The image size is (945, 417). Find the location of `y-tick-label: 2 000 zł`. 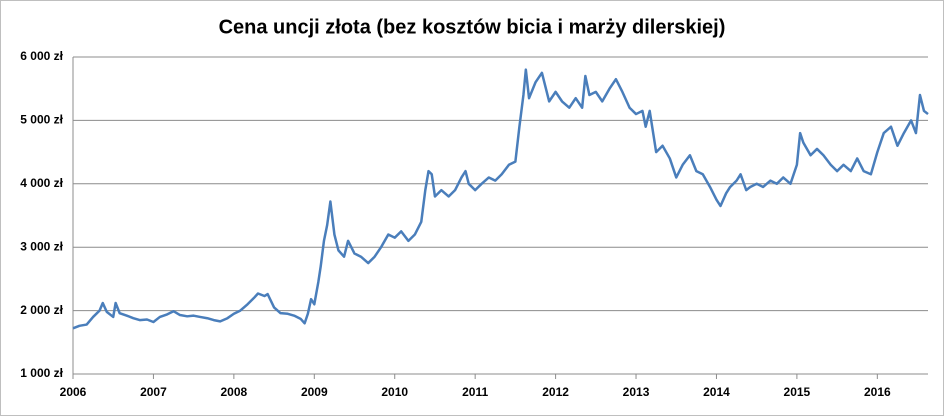

y-tick-label: 2 000 zł is located at coordinates (41, 310).